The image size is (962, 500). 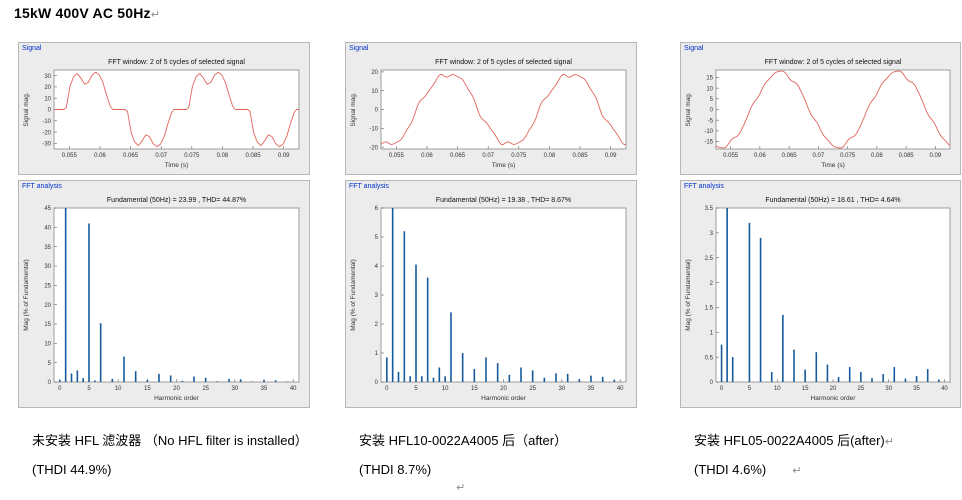 What do you see at coordinates (42, 186) in the screenshot?
I see `fft-panel-label: FFT analysis` at bounding box center [42, 186].